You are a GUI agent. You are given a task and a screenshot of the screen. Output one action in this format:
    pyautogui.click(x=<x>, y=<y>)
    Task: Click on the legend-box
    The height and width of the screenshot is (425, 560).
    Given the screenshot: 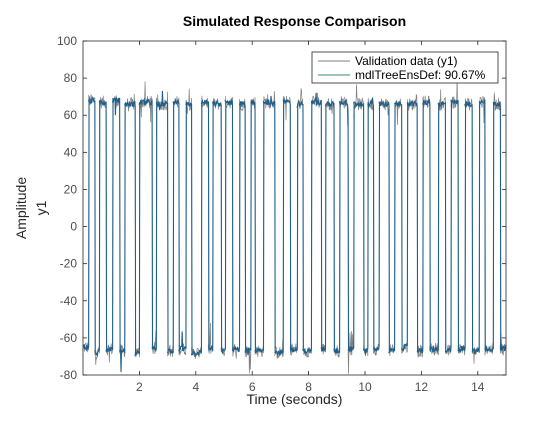 What is the action you would take?
    pyautogui.click(x=405, y=67)
    